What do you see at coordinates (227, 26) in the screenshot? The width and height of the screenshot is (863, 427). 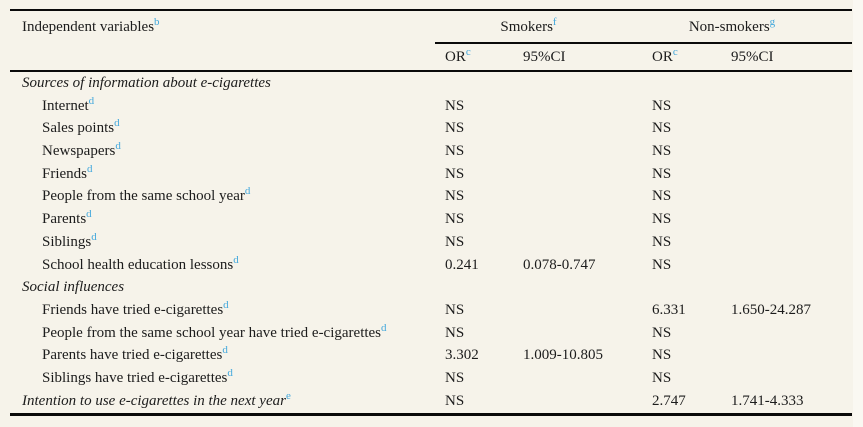 I see `col-header-independent-variables: Independent variablesb` at bounding box center [227, 26].